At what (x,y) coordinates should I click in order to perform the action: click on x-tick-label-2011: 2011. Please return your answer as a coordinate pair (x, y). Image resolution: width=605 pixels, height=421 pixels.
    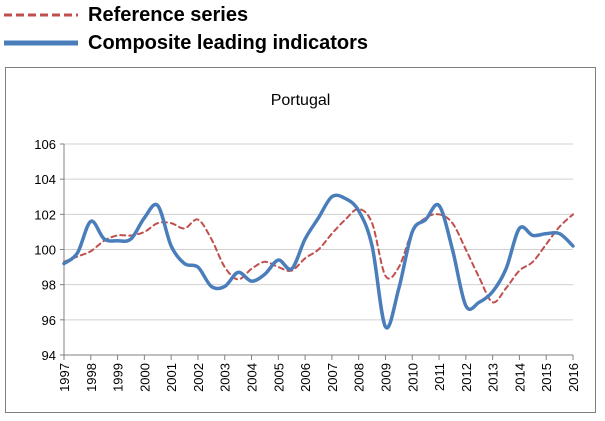
    Looking at the image, I should click on (439, 377).